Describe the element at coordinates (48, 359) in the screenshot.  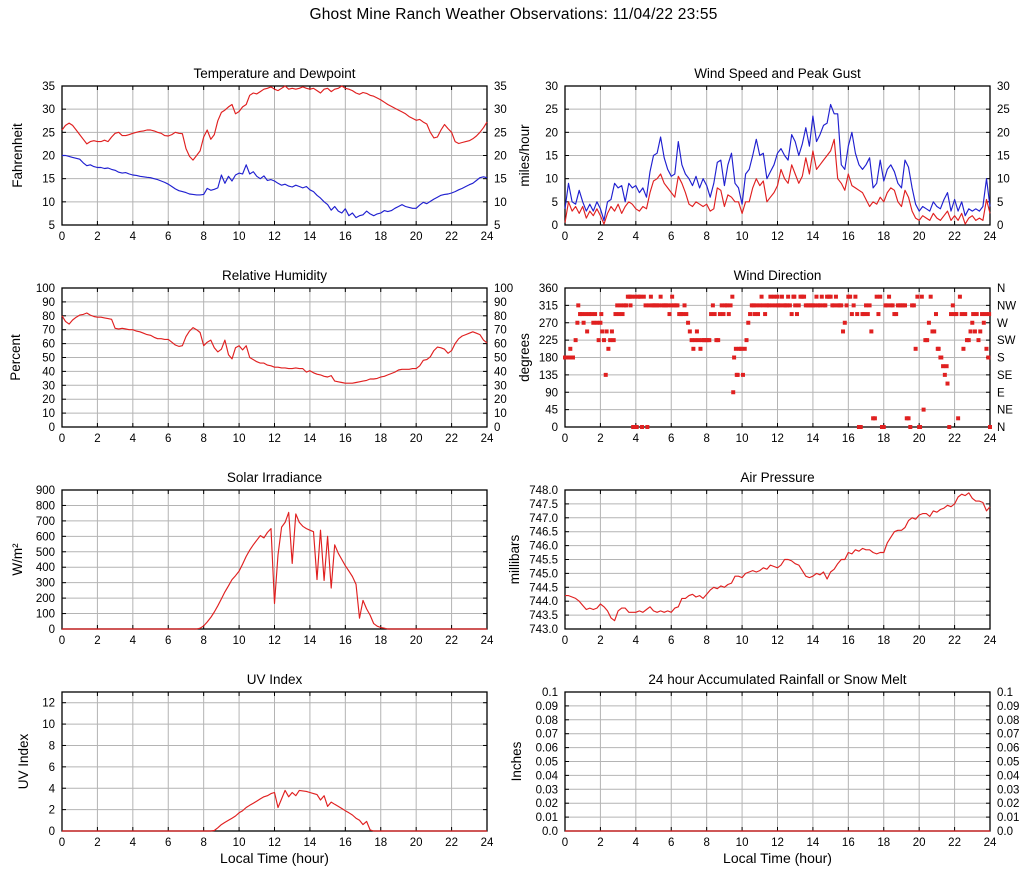
I see `y-tick-label: 50` at that location.